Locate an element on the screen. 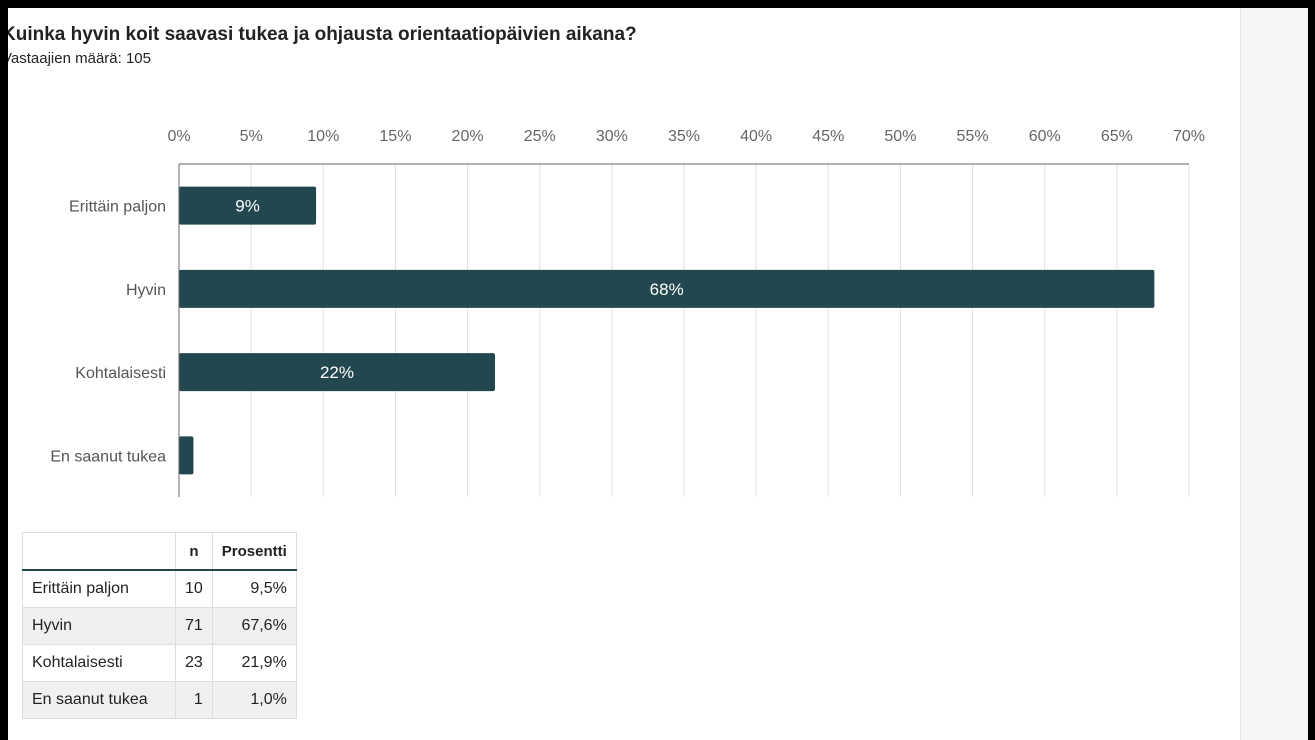 This screenshot has height=740, width=1315. x-tick-label: 50% is located at coordinates (900, 136).